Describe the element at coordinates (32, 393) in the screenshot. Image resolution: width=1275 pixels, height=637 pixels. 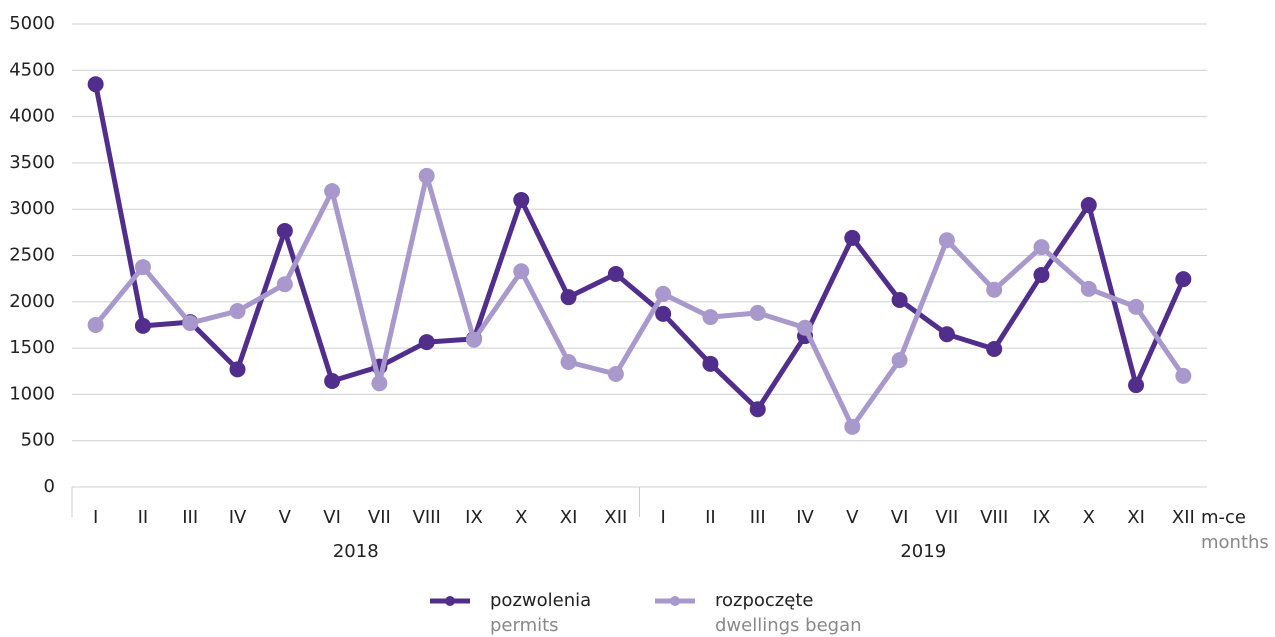
I see `y-tick-label: 1000` at that location.